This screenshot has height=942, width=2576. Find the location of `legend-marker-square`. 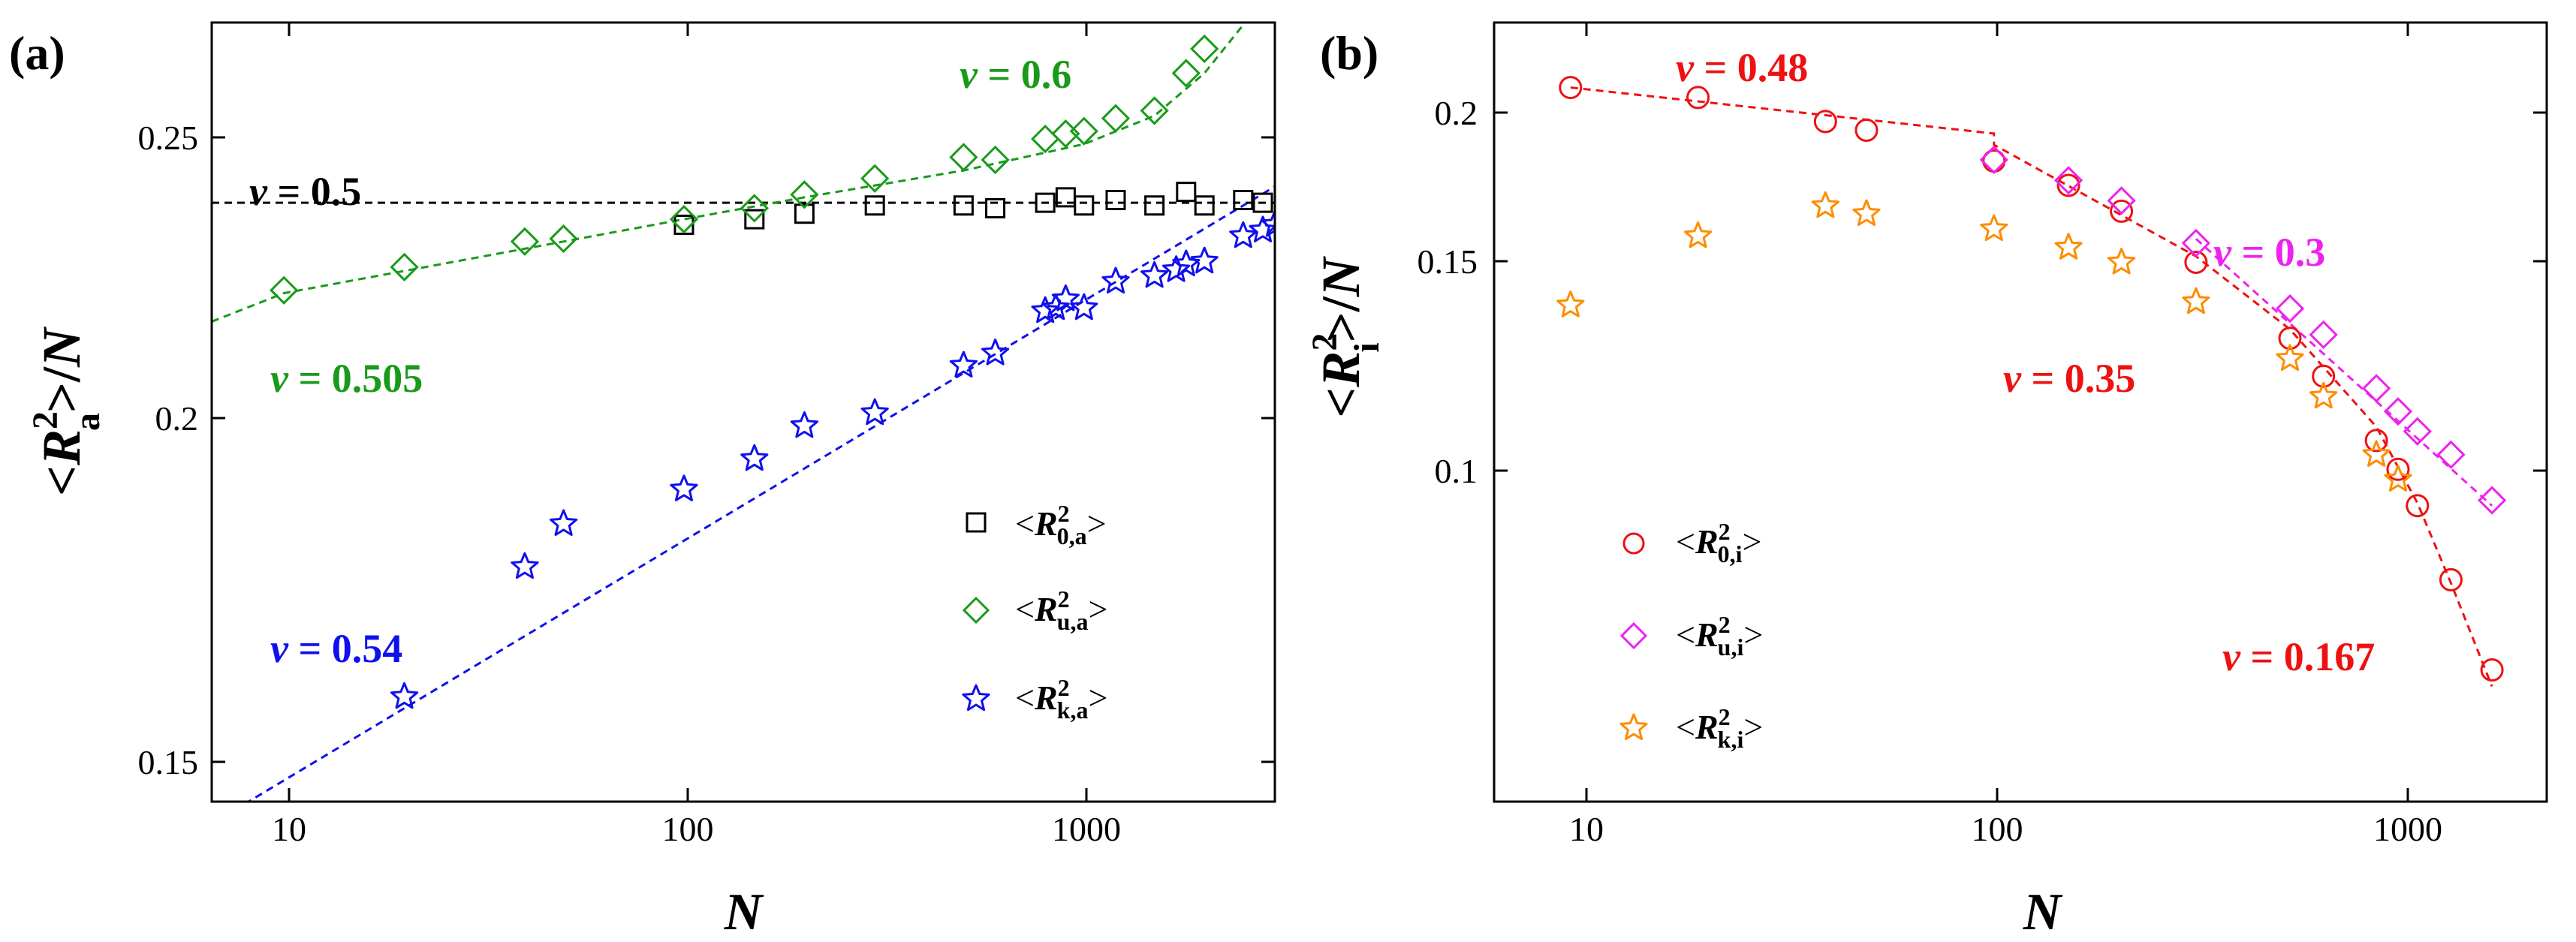

legend-marker-square is located at coordinates (976, 522).